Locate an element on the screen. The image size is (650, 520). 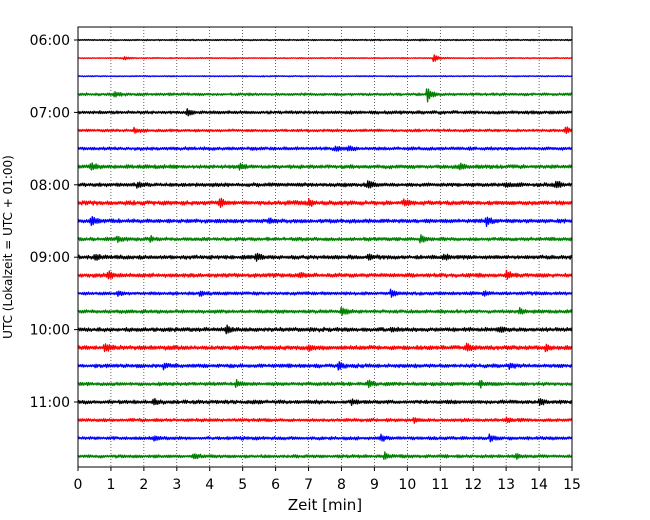
x-tick-label: 8 is located at coordinates (341, 485).